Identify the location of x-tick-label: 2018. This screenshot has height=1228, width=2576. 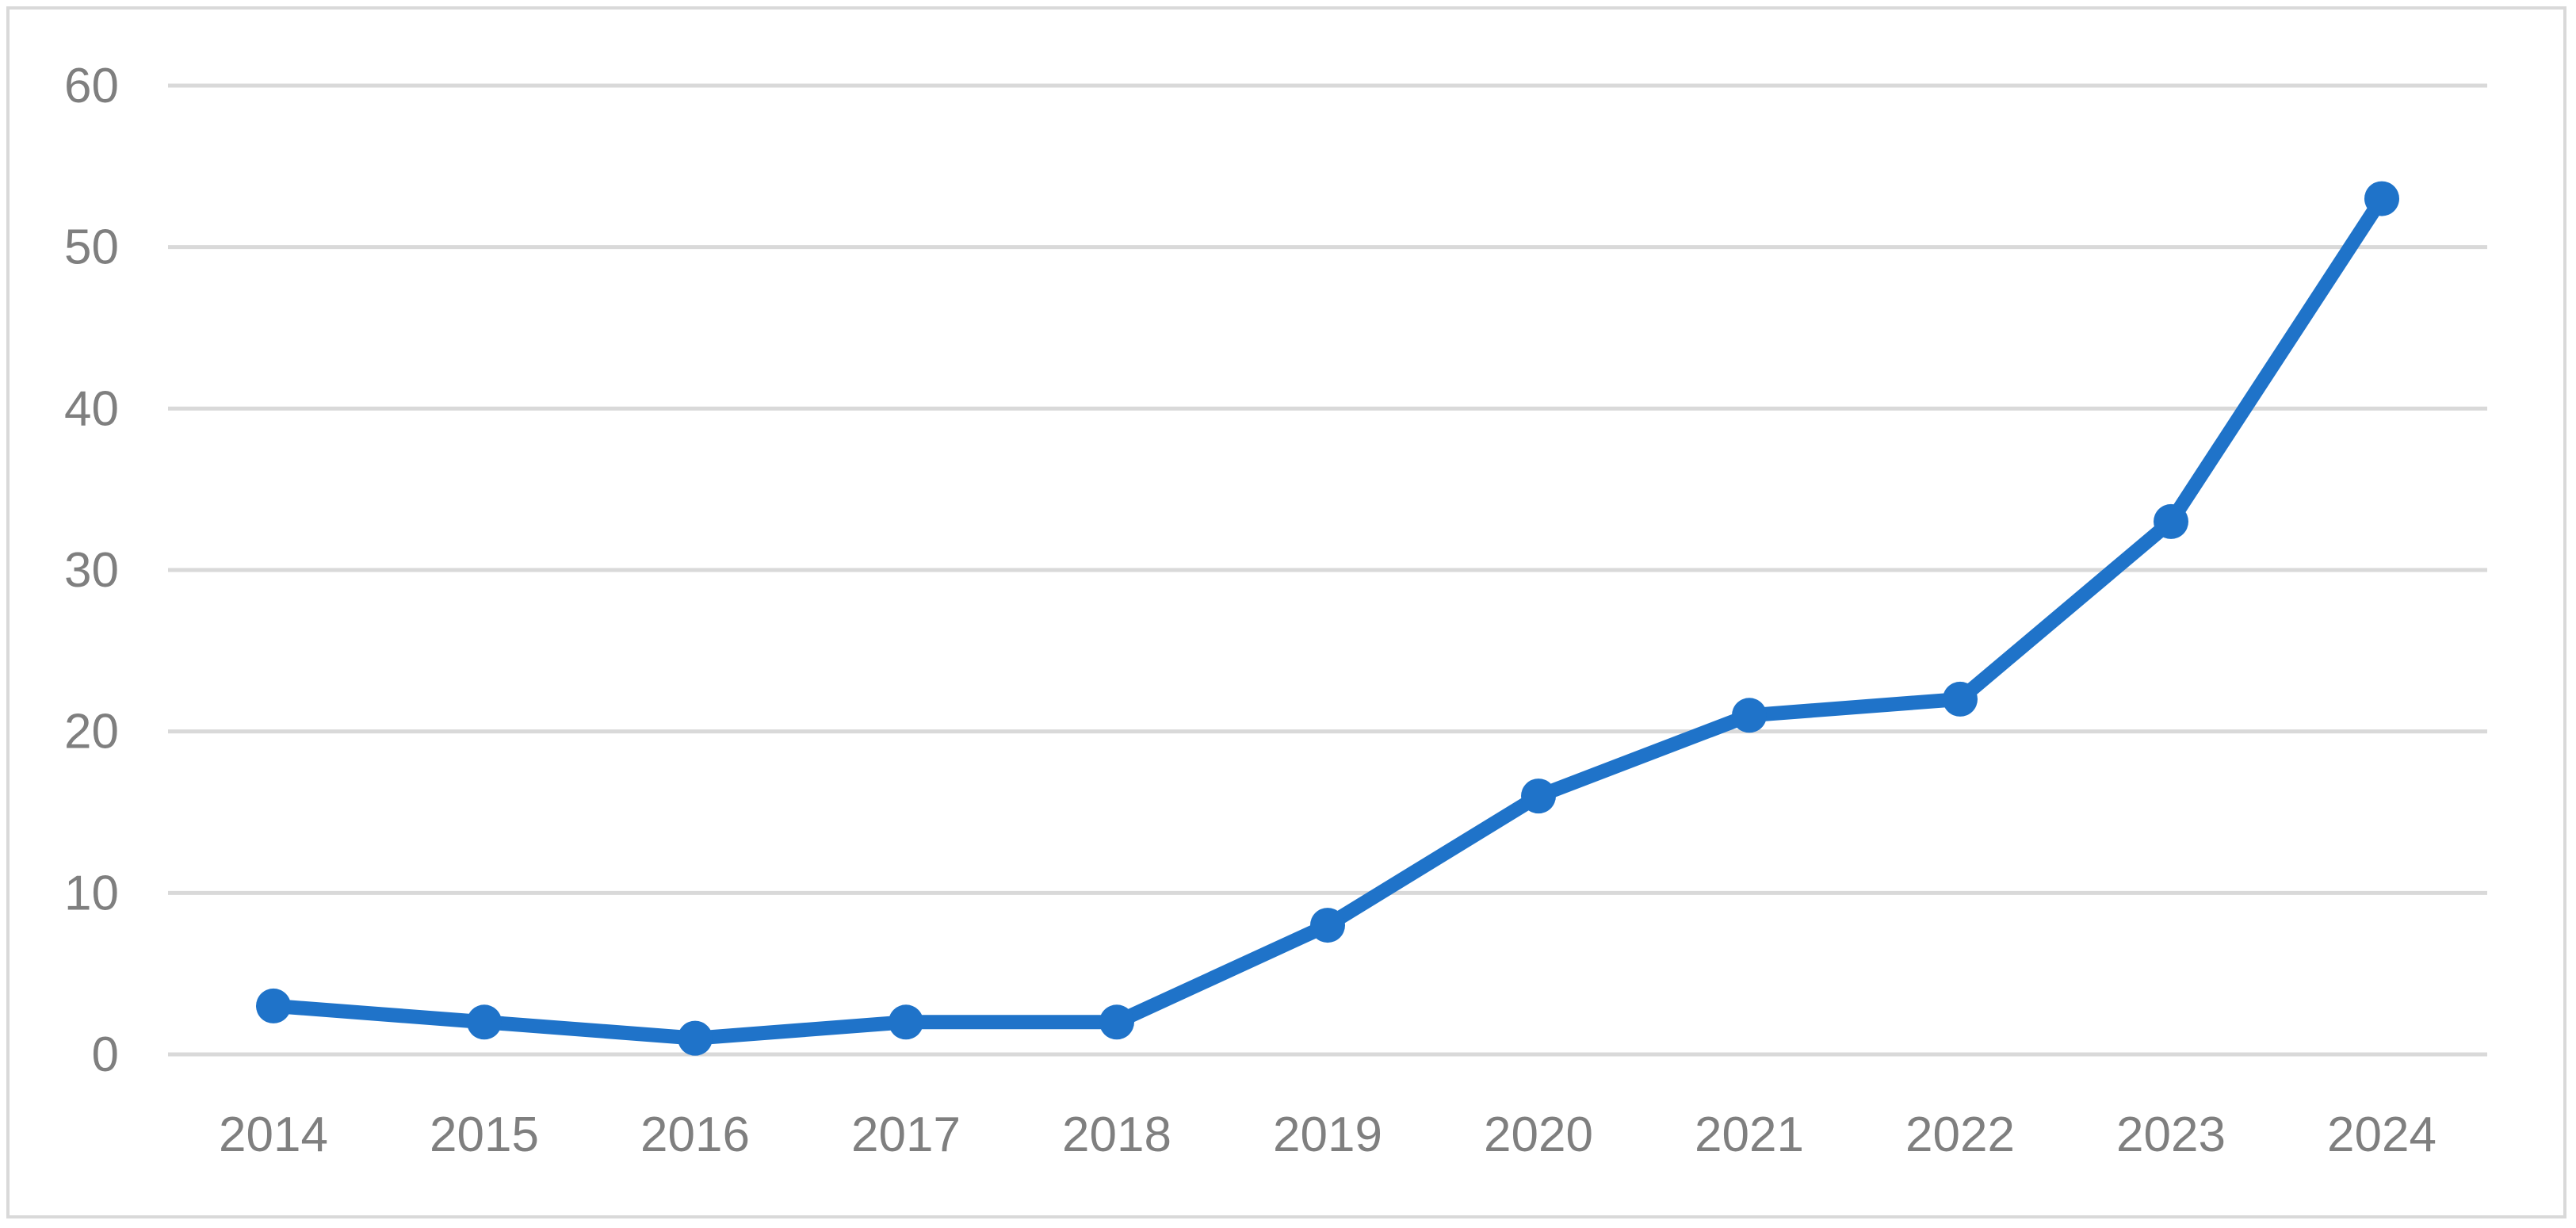
(1116, 1134).